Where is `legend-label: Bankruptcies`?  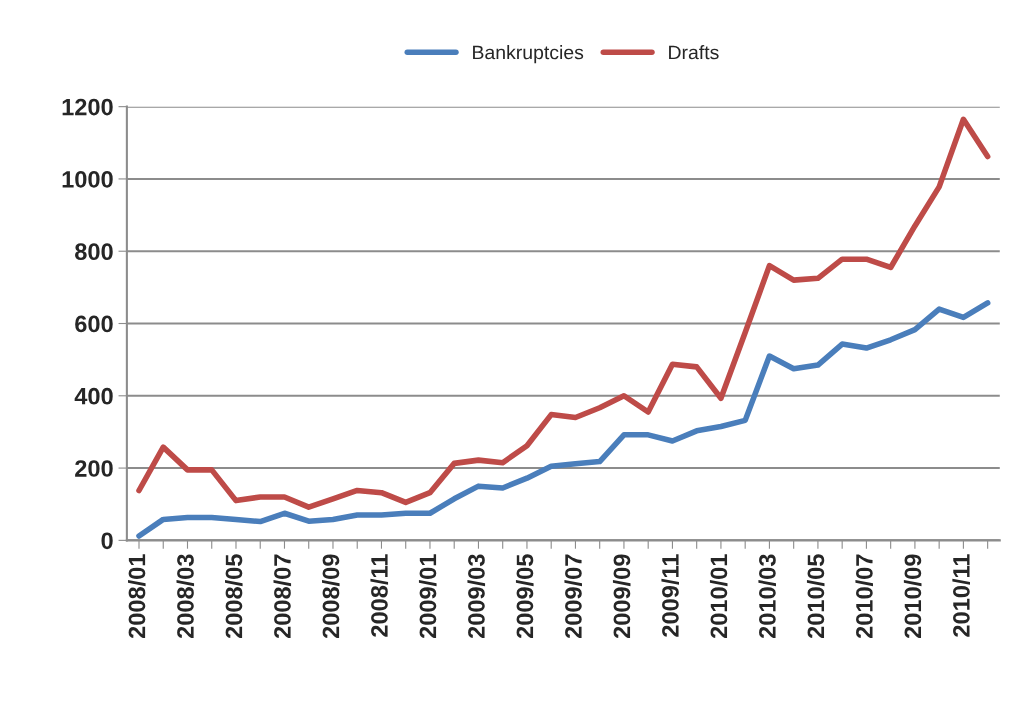
legend-label: Bankruptcies is located at coordinates (528, 54).